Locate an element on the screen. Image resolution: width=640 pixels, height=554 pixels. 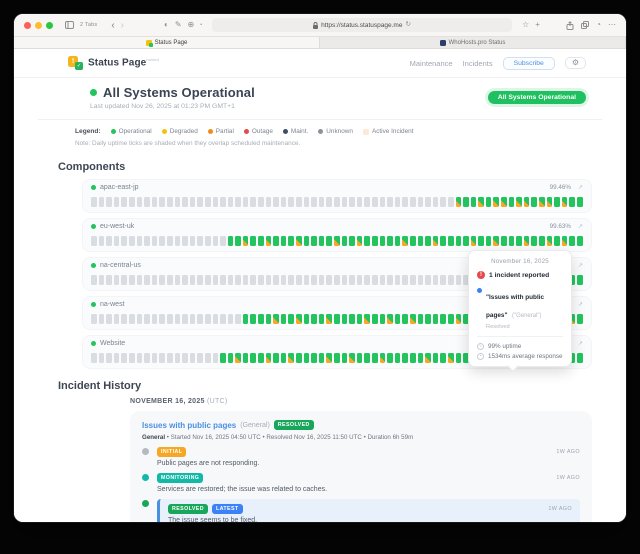
incident-title-link: Issues with public pages is located at coordinates (189, 425).